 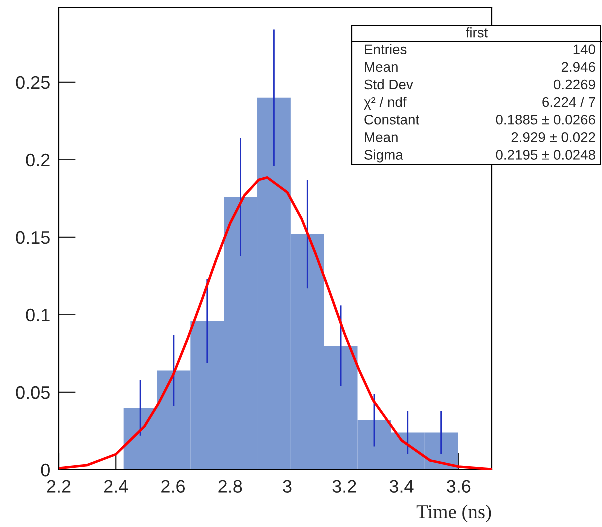 What do you see at coordinates (45, 470) in the screenshot?
I see `y-tick-label: 0` at bounding box center [45, 470].